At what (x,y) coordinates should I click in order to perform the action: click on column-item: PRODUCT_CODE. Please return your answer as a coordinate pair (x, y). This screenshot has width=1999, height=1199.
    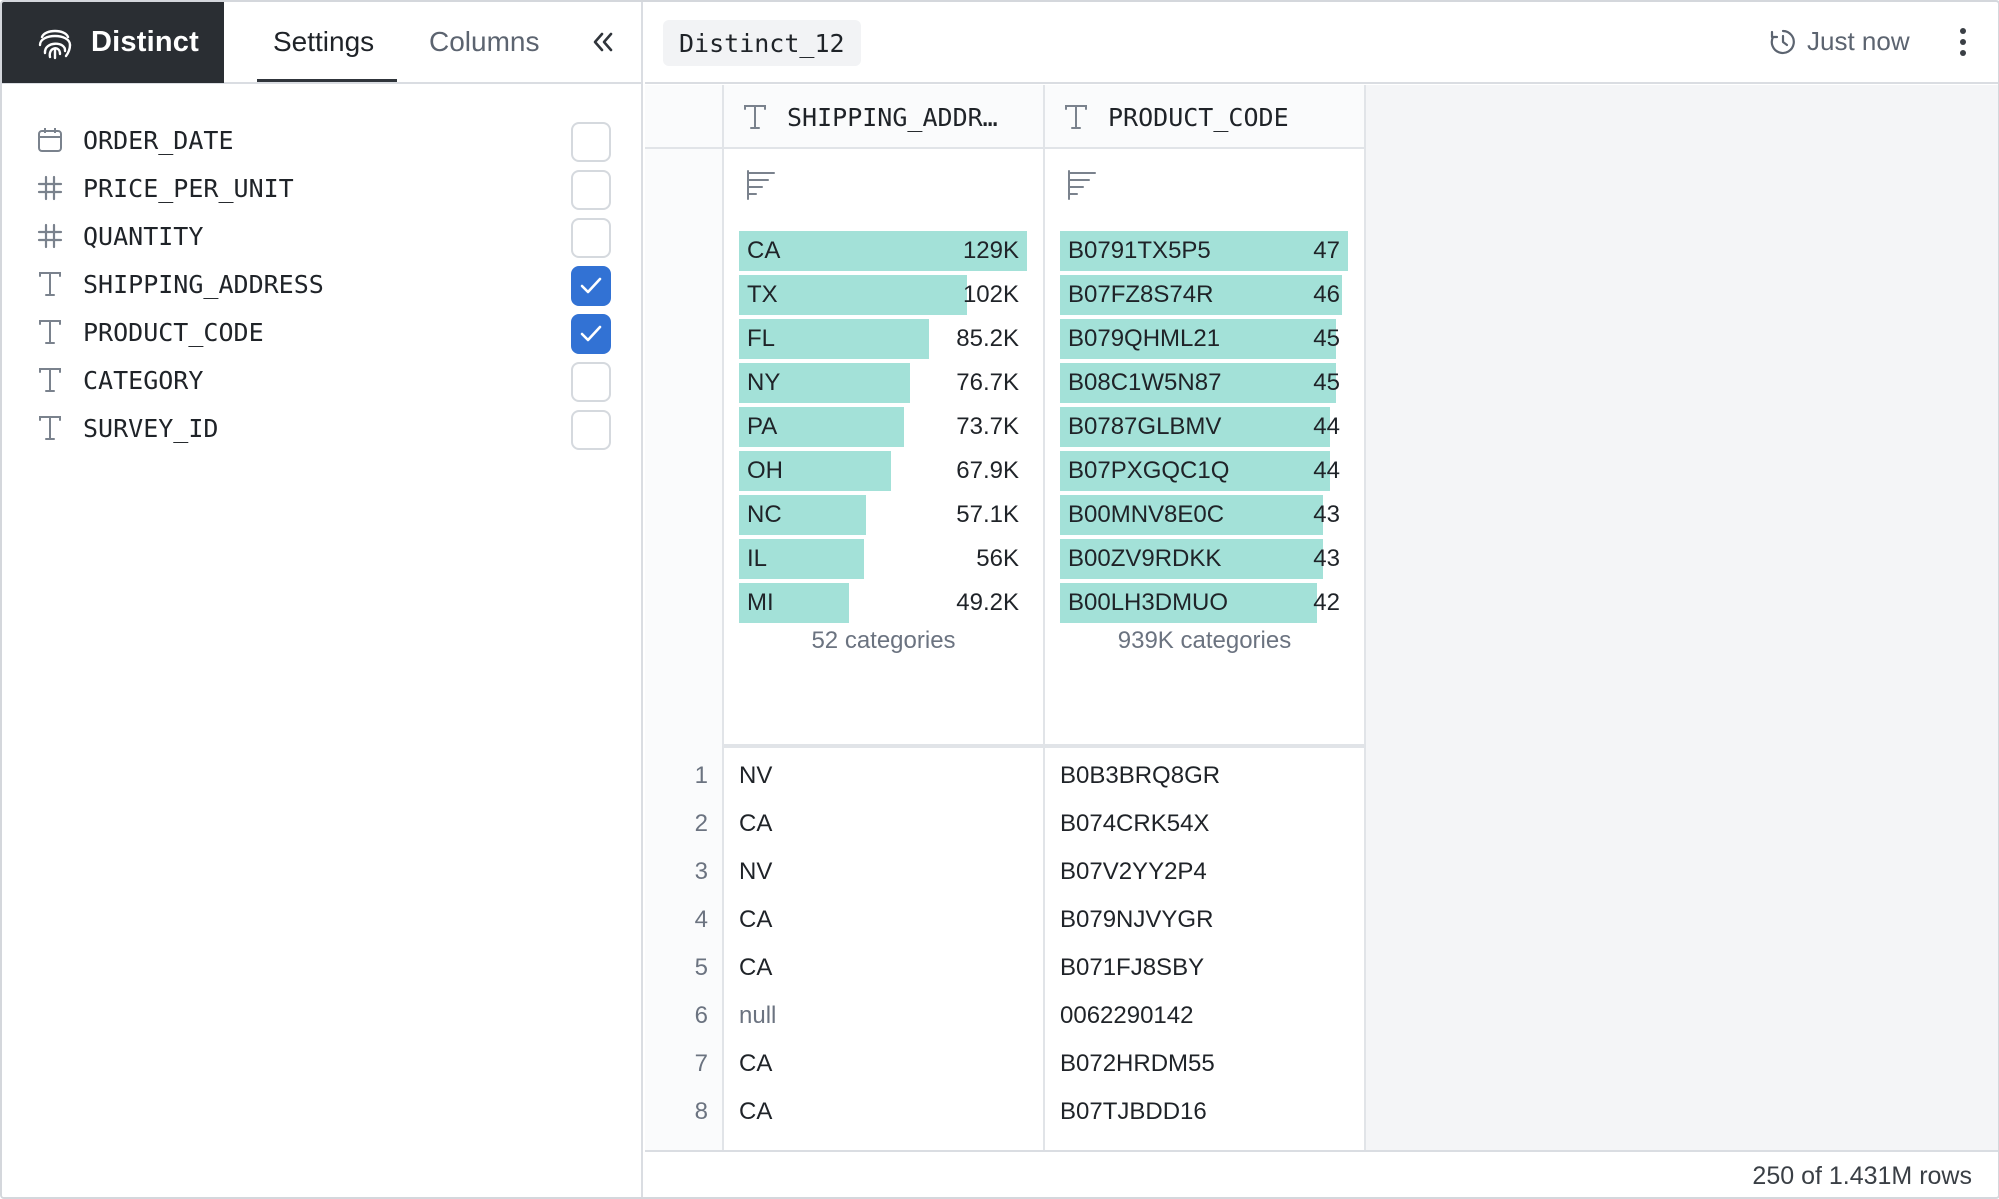
    Looking at the image, I should click on (322, 333).